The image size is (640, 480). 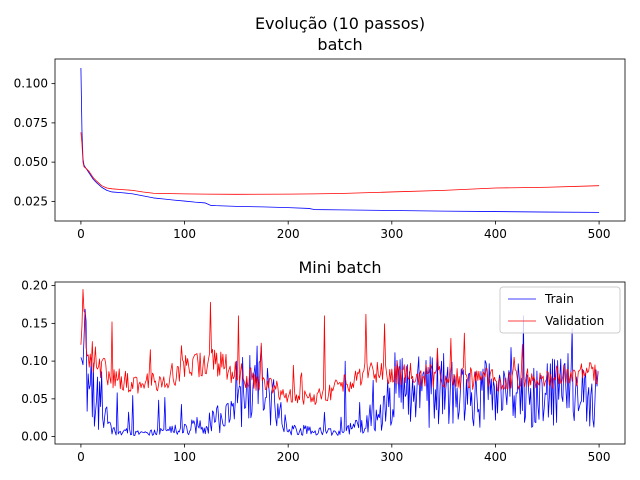 I want to click on legend-label-validation: Validation, so click(x=574, y=321).